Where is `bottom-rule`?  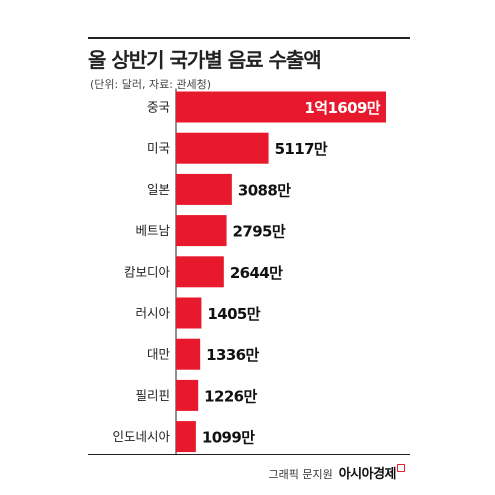
bottom-rule is located at coordinates (249, 454).